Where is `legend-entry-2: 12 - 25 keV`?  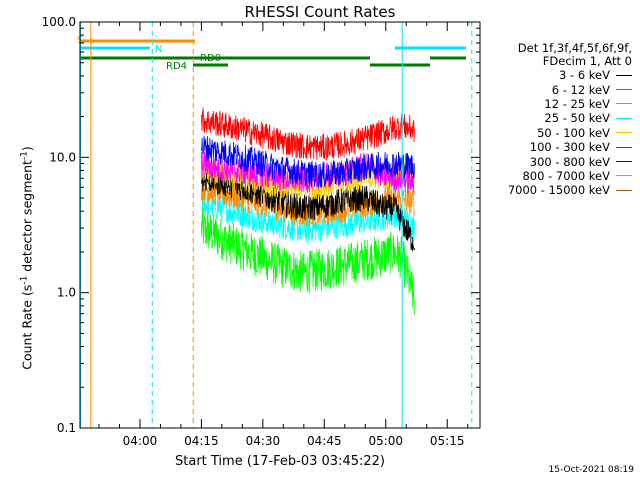
legend-entry-2: 12 - 25 keV is located at coordinates (557, 104).